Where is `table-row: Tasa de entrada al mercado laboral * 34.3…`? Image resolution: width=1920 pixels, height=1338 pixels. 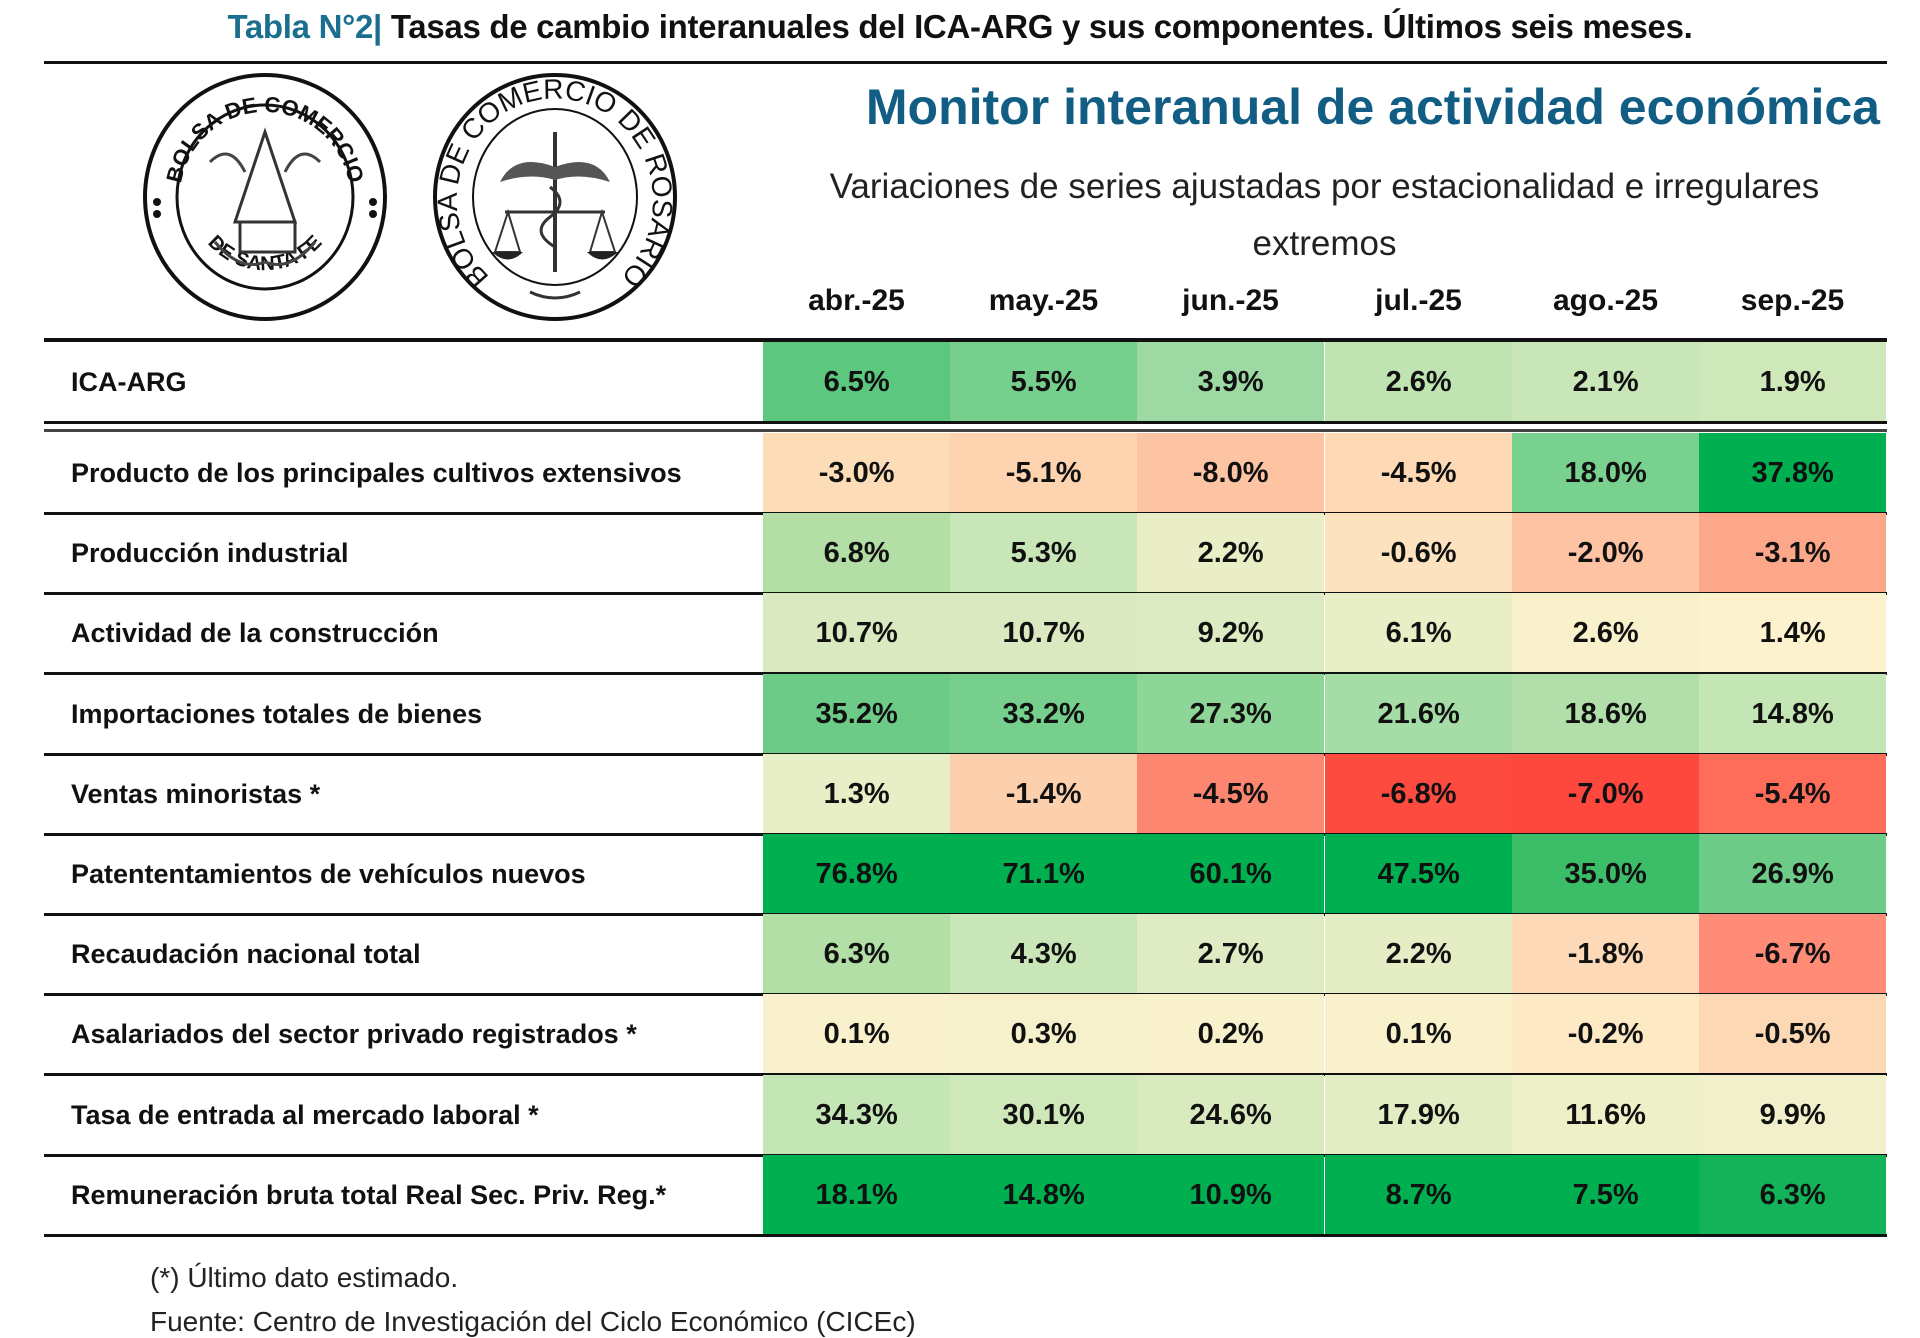 table-row: Tasa de entrada al mercado laboral * 34.3… is located at coordinates (965, 1115).